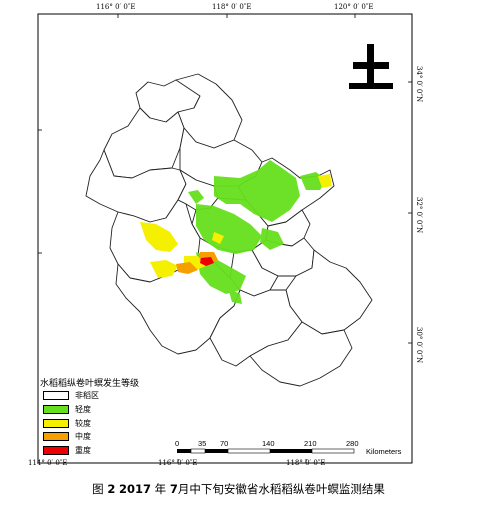 The image size is (477, 531). Describe the element at coordinates (310, 443) in the screenshot. I see `scale-tick-label: 210` at that location.